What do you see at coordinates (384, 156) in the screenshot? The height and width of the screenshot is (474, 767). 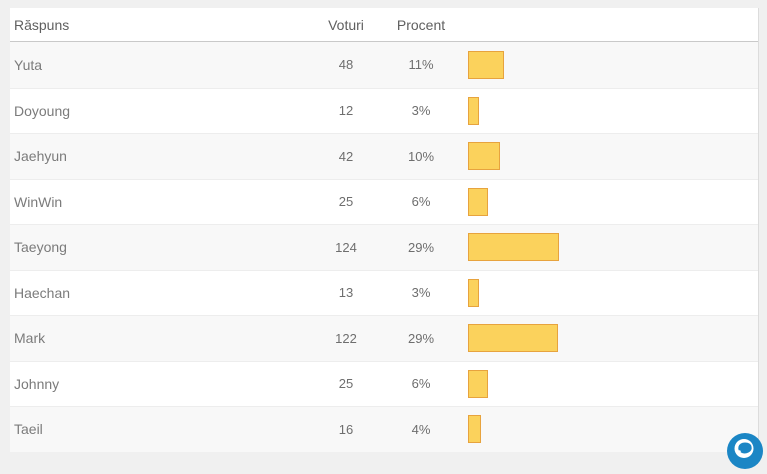 I see `table-row: Jaehyun 42 10%` at bounding box center [384, 156].